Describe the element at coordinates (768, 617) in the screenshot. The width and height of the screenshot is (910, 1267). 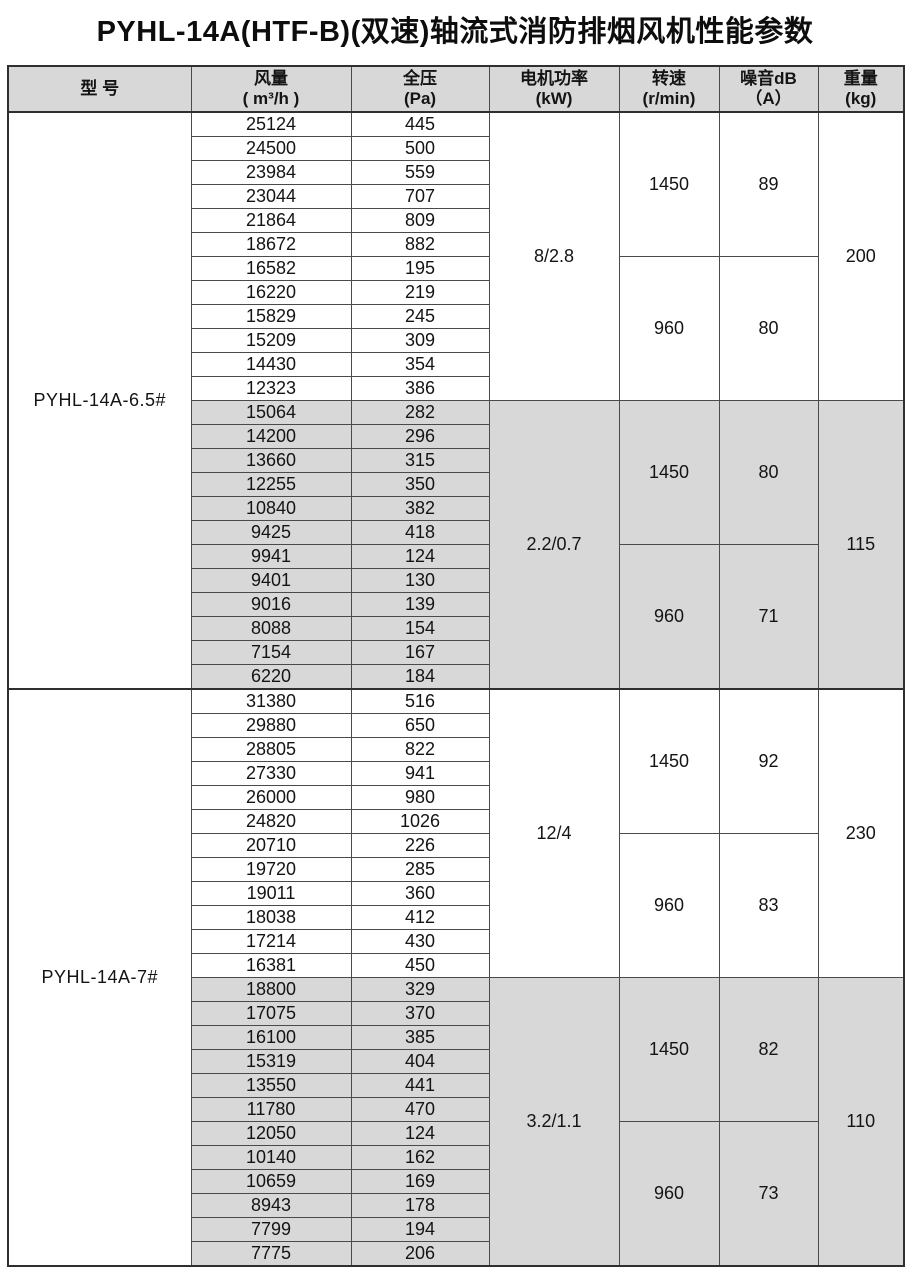
I see `noise-cell: 71` at that location.